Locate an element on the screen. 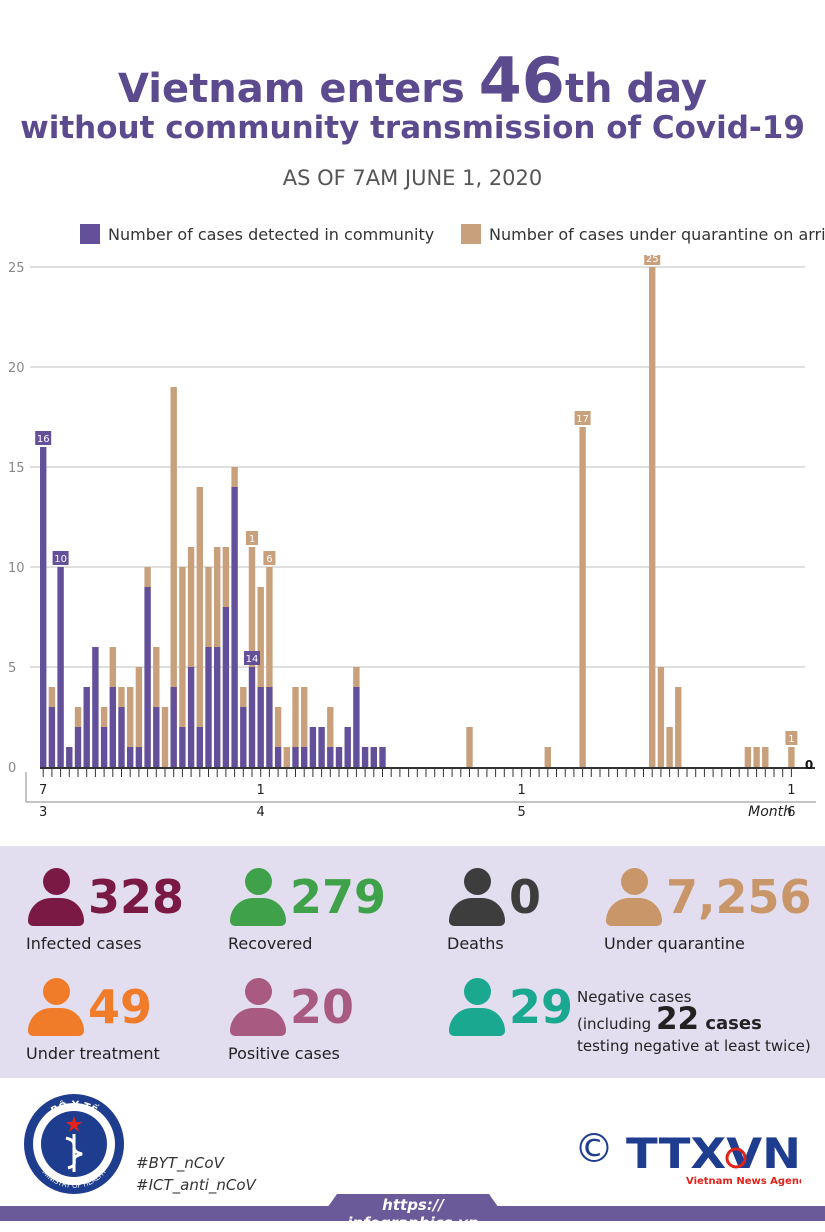 Image resolution: width=825 pixels, height=1232 pixels. hashtag-ict: #ICT_anti_nCoV is located at coordinates (196, 1185).